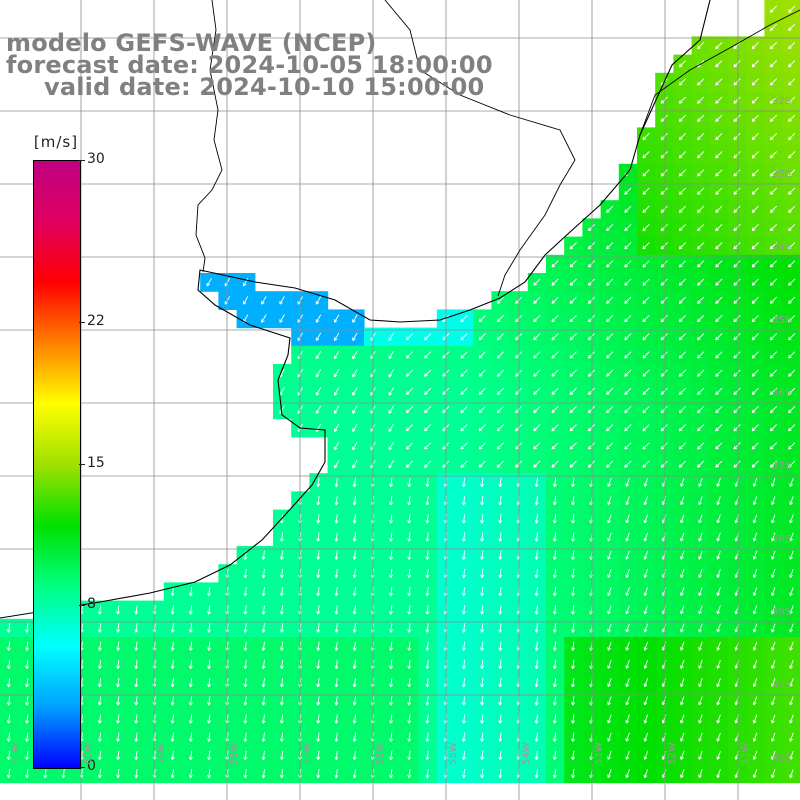 This screenshot has height=800, width=800. I want to click on colorbar-unit: [m/s], so click(56, 142).